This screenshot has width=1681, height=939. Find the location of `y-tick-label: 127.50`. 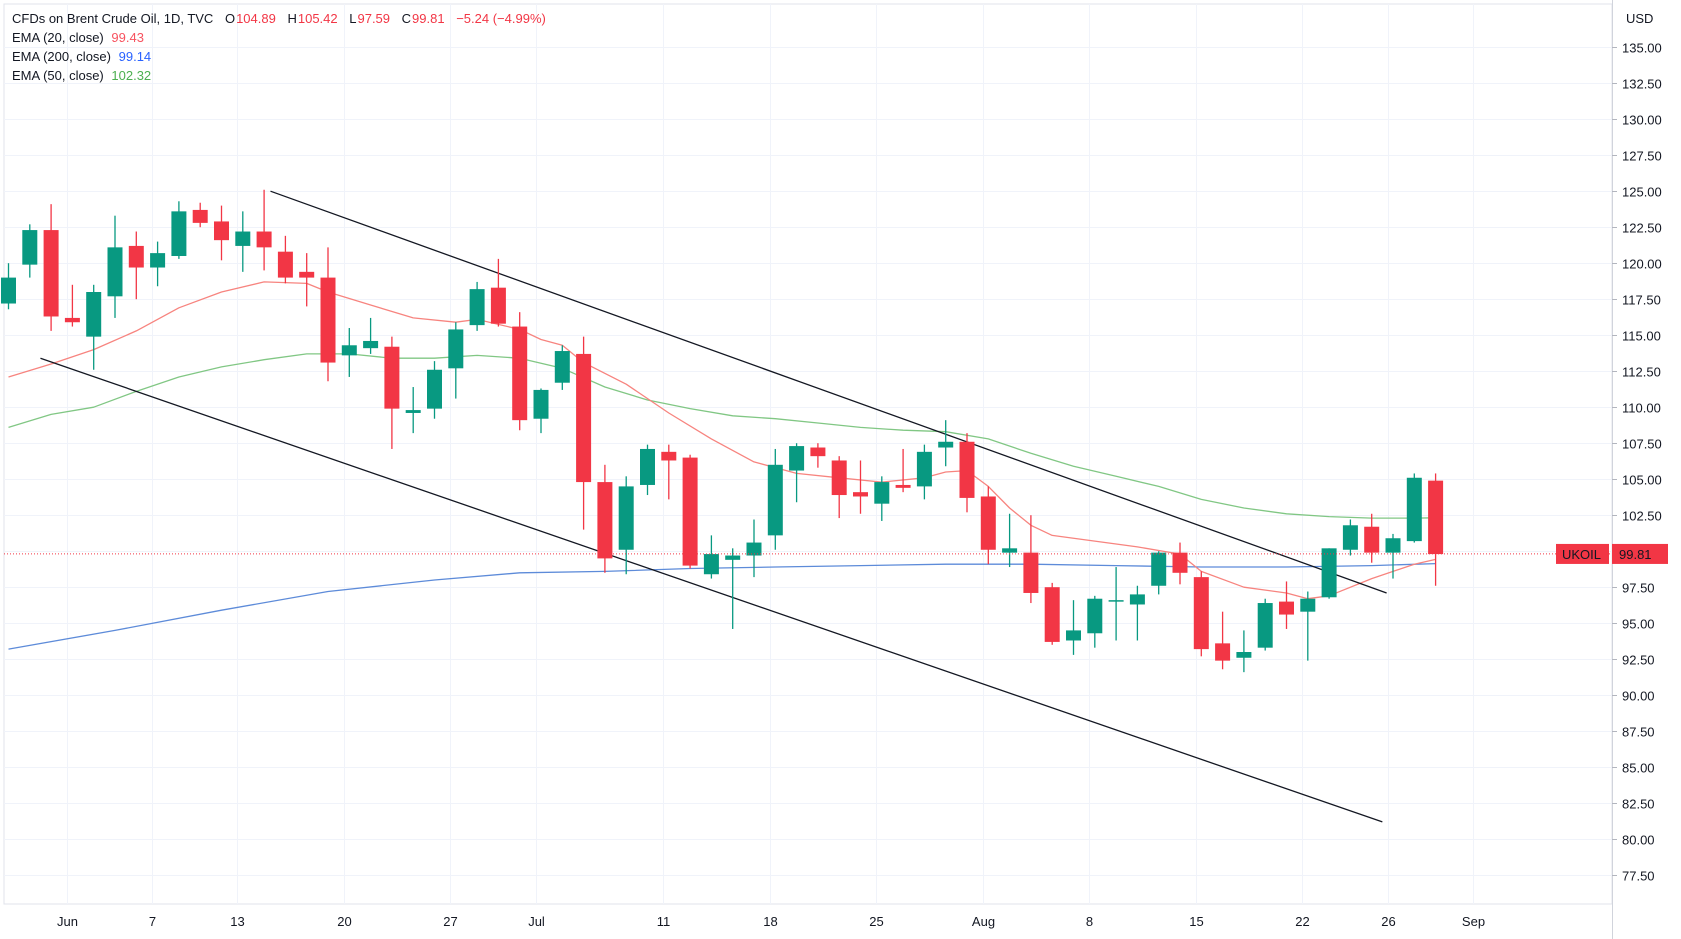

y-tick-label: 127.50 is located at coordinates (1642, 156).